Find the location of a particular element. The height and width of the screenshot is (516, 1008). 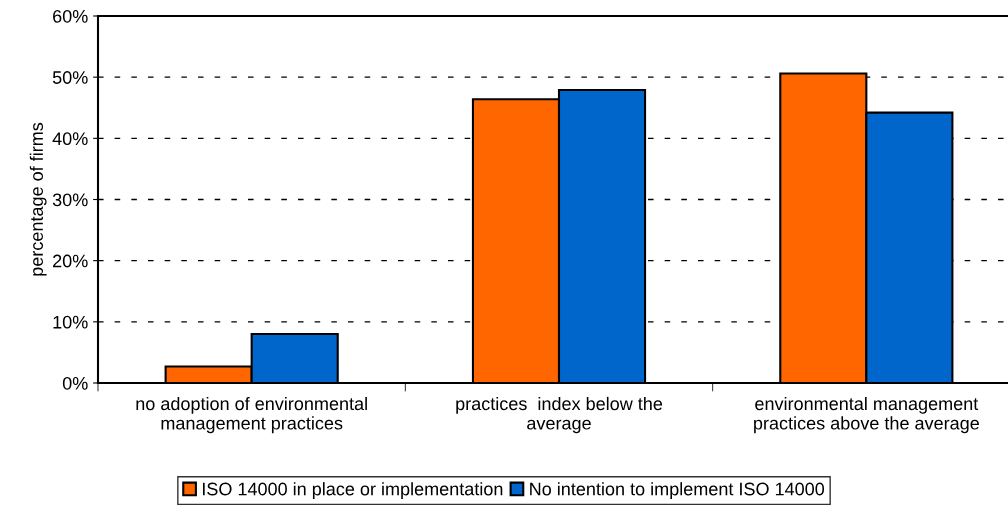

y-tick-label: 60% is located at coordinates (70, 16).